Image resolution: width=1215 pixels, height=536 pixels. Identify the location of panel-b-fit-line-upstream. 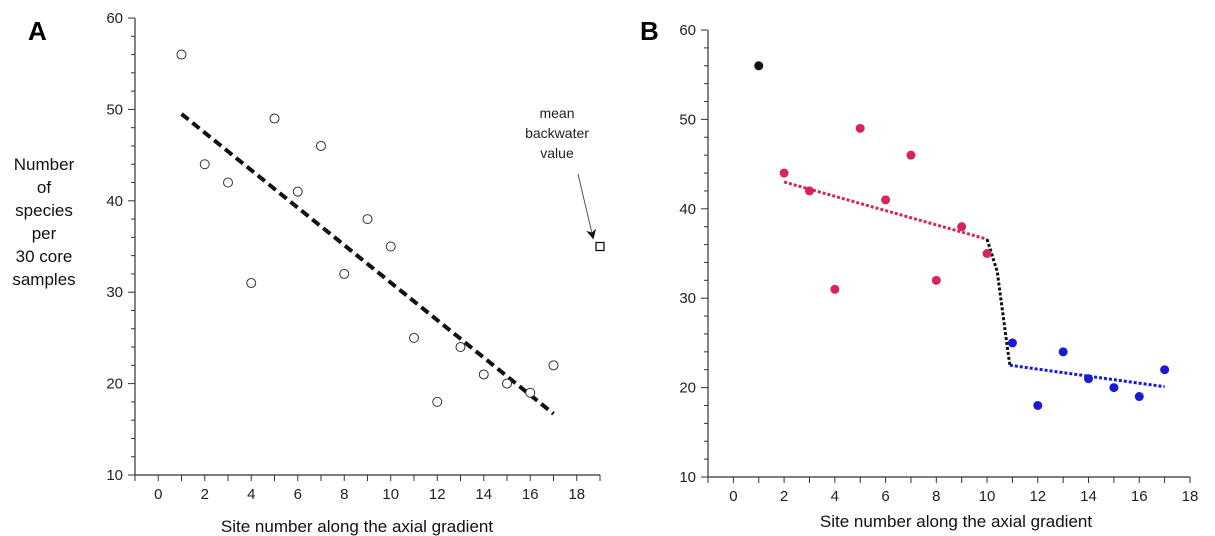
(885, 210).